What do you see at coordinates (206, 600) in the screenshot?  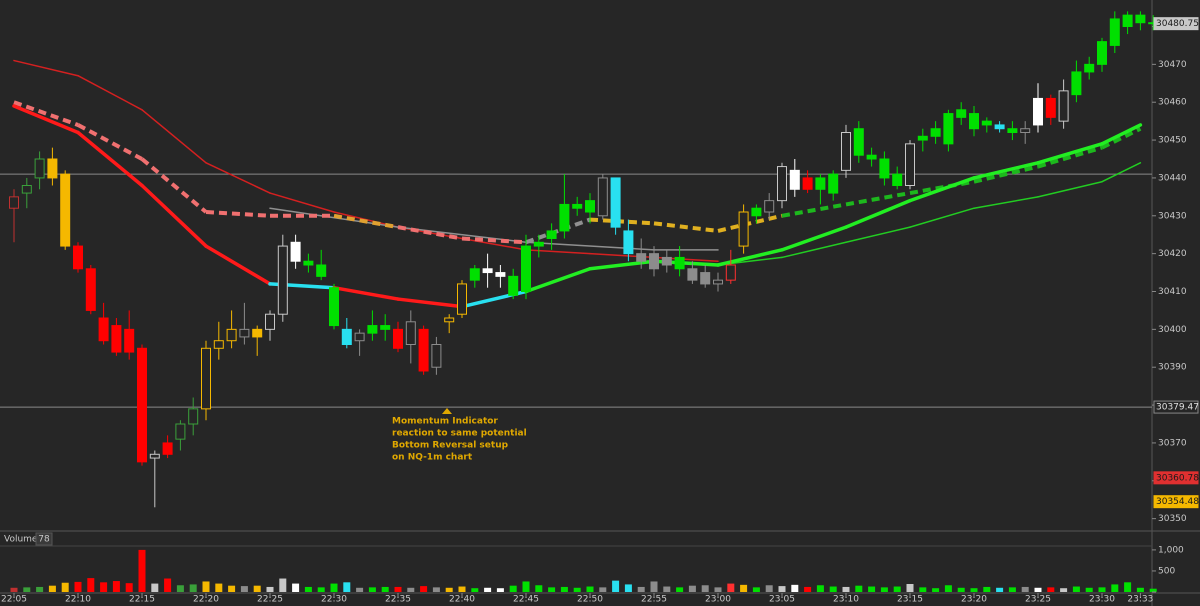 I see `x-tick-label: 22:20` at bounding box center [206, 600].